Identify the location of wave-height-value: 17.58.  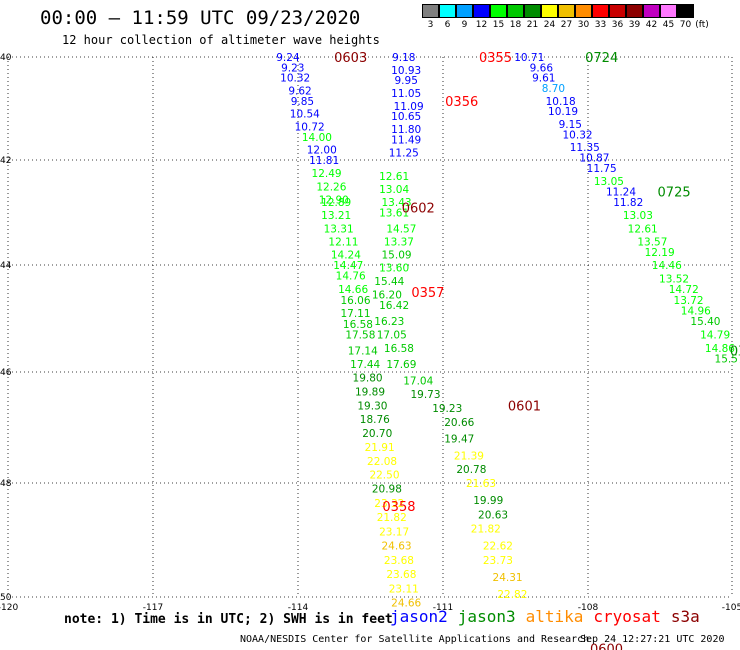
(360, 336).